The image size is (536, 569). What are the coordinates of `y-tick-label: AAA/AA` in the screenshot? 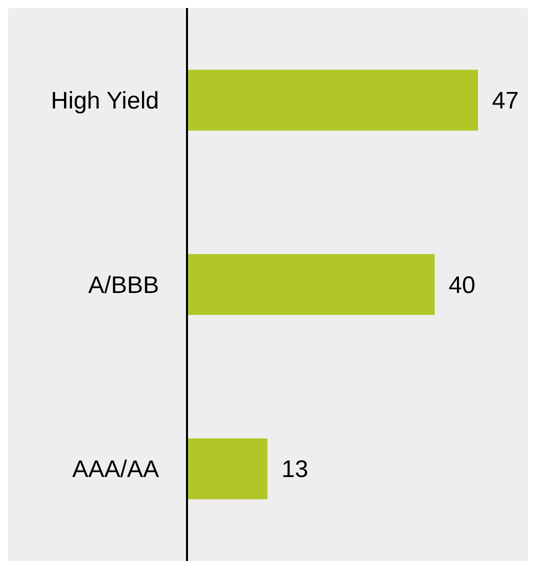 It's located at (115, 470).